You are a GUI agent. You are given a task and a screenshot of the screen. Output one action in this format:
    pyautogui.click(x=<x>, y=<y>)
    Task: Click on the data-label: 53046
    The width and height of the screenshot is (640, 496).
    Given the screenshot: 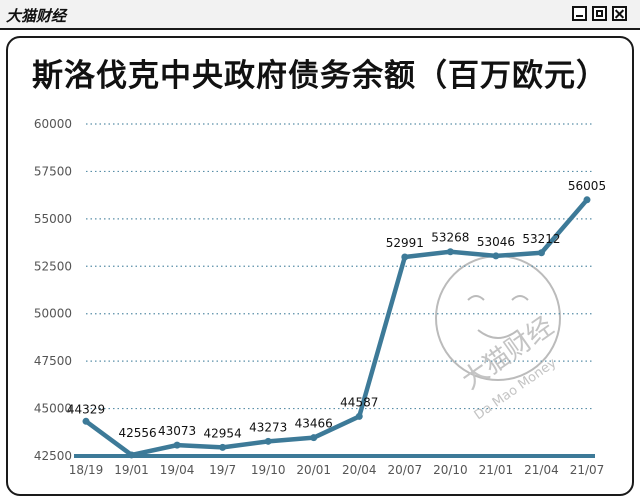 What is the action you would take?
    pyautogui.click(x=496, y=242)
    